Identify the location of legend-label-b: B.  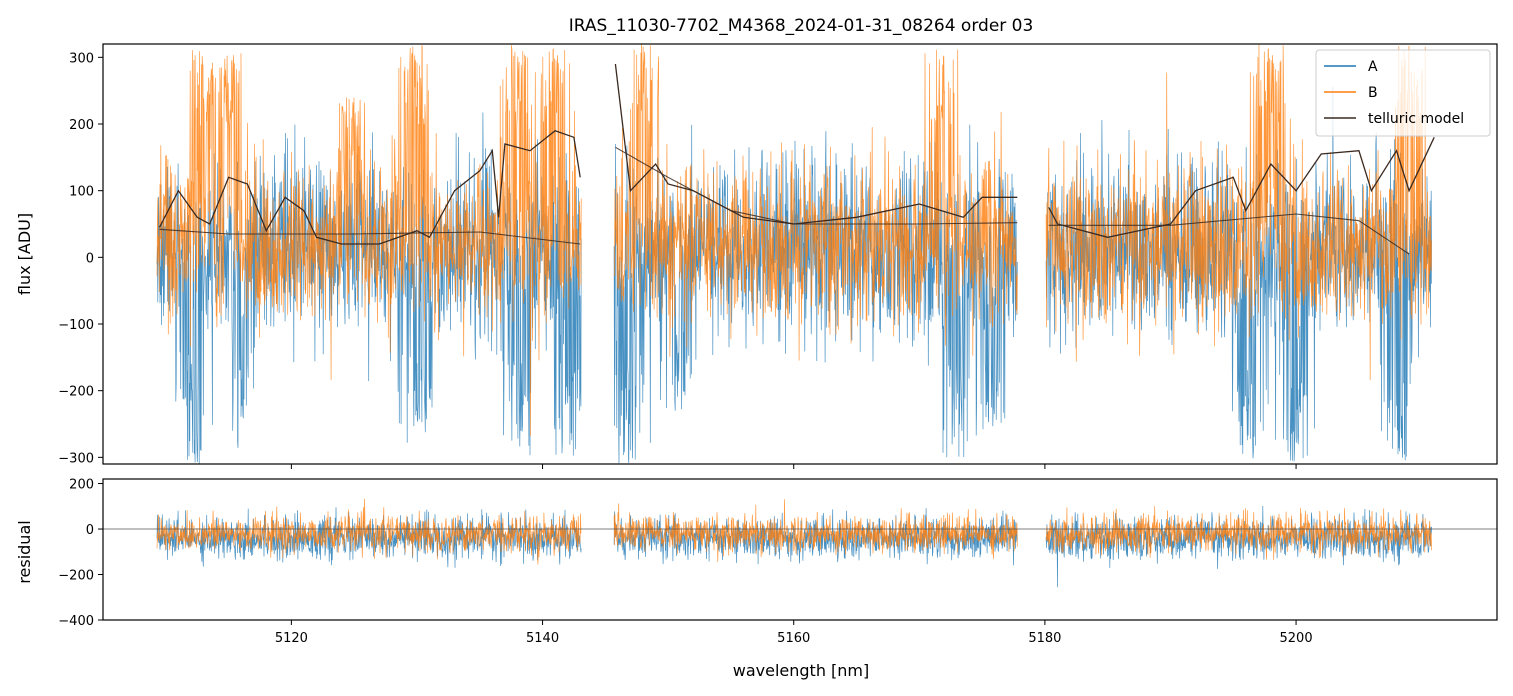
(1373, 93).